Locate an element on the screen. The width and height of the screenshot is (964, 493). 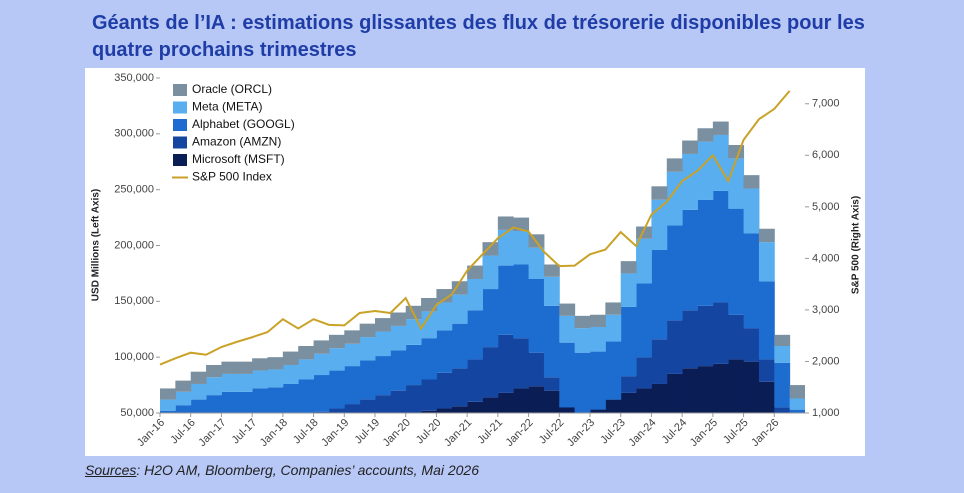
legend-label: Amazon (AMZN) is located at coordinates (236, 142).